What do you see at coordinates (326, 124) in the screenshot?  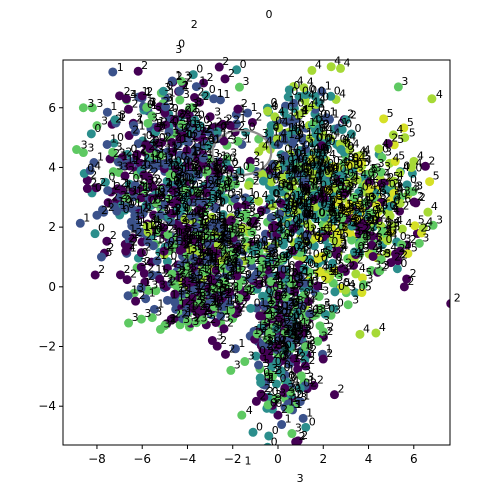 I see `point-label-31: 0` at bounding box center [326, 124].